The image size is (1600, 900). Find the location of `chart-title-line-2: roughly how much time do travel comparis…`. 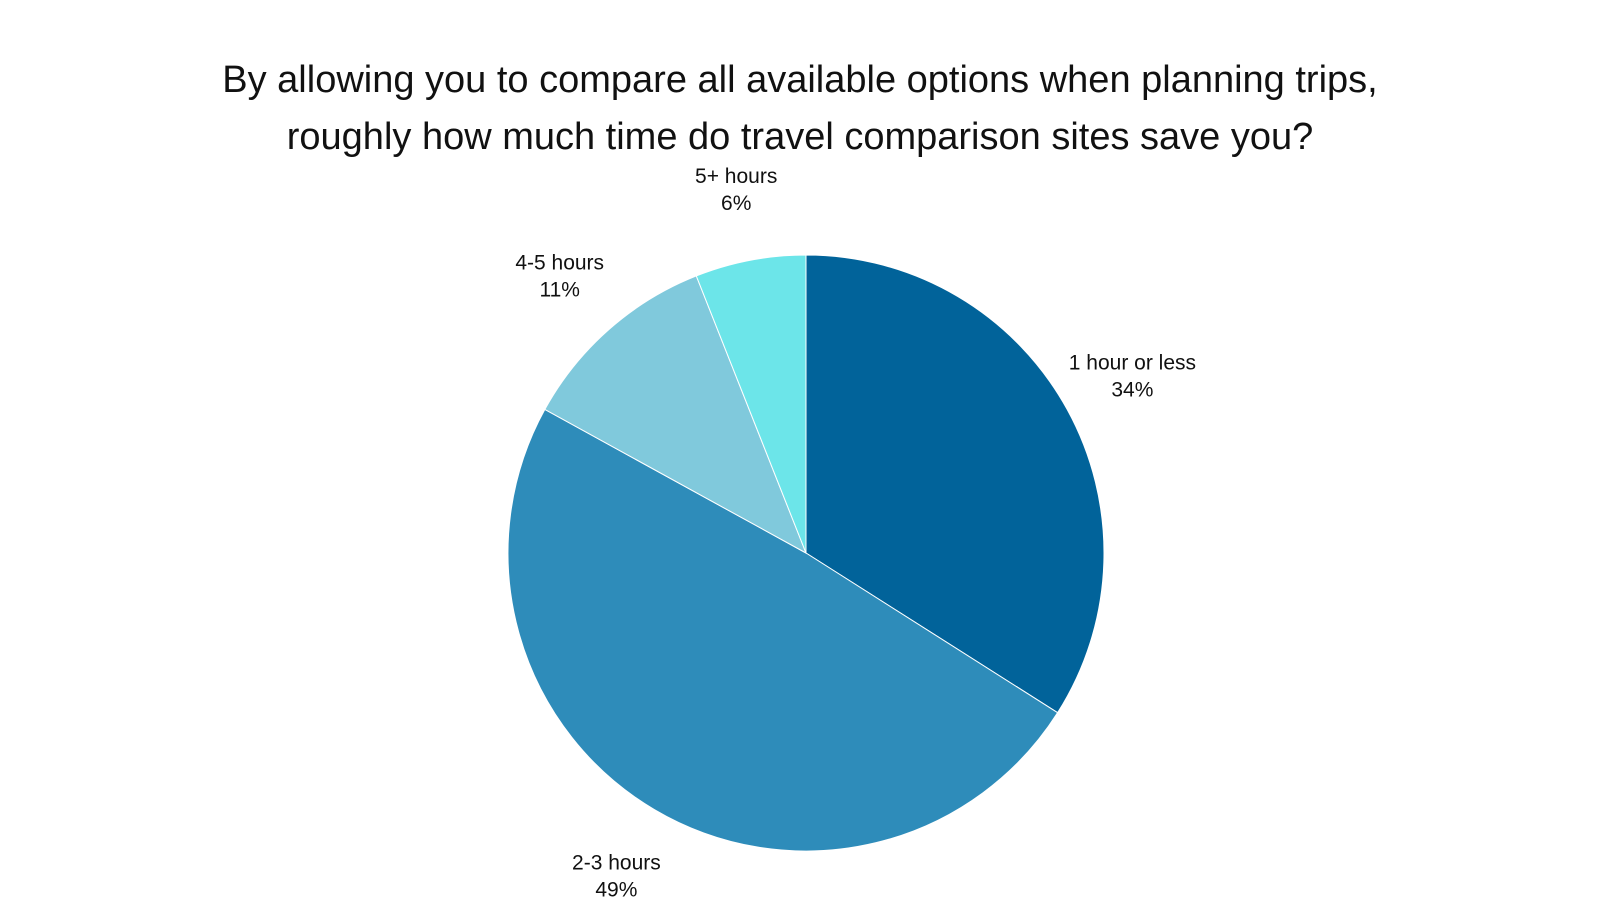

chart-title-line-2: roughly how much time do travel comparis… is located at coordinates (800, 137).